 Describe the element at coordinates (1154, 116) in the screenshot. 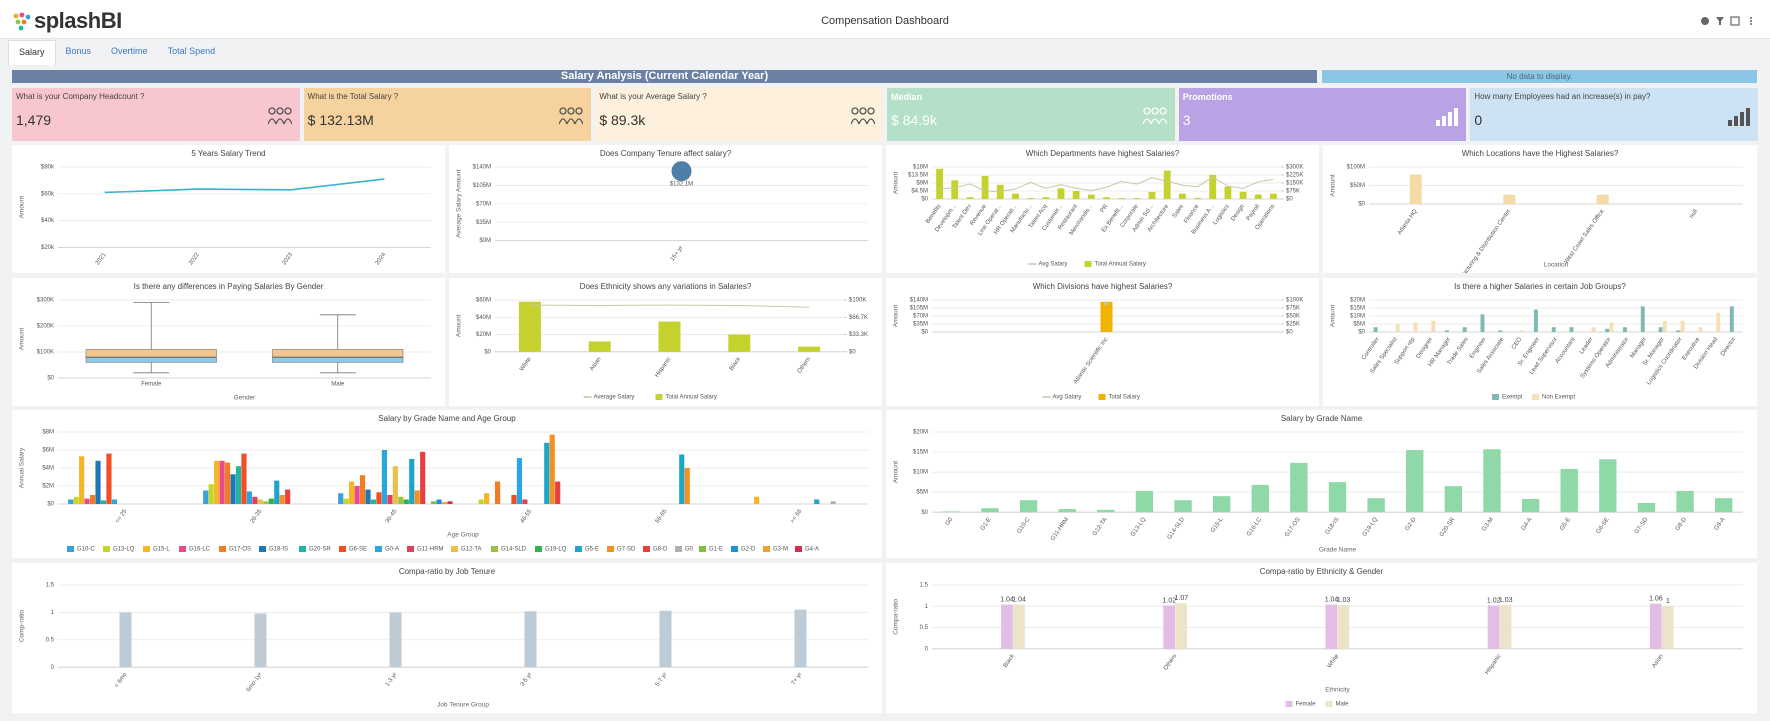

I see `kpi-icon` at that location.